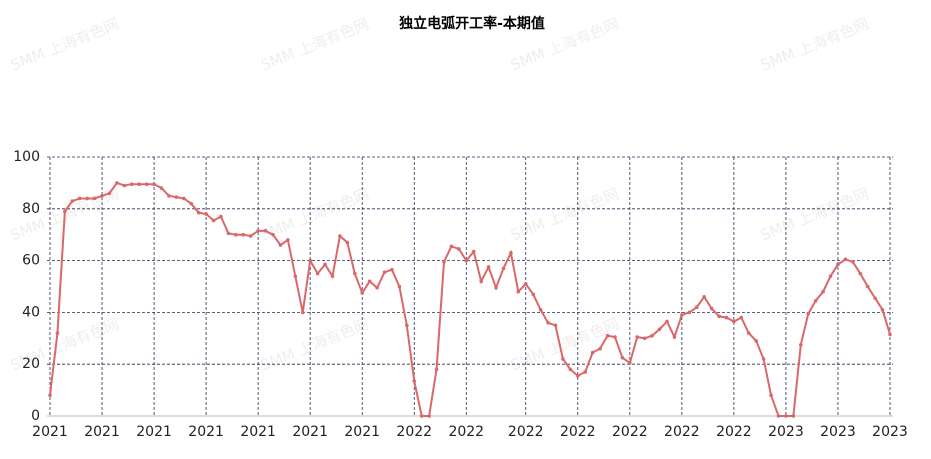  I want to click on y-tick-label: 80, so click(31, 209).